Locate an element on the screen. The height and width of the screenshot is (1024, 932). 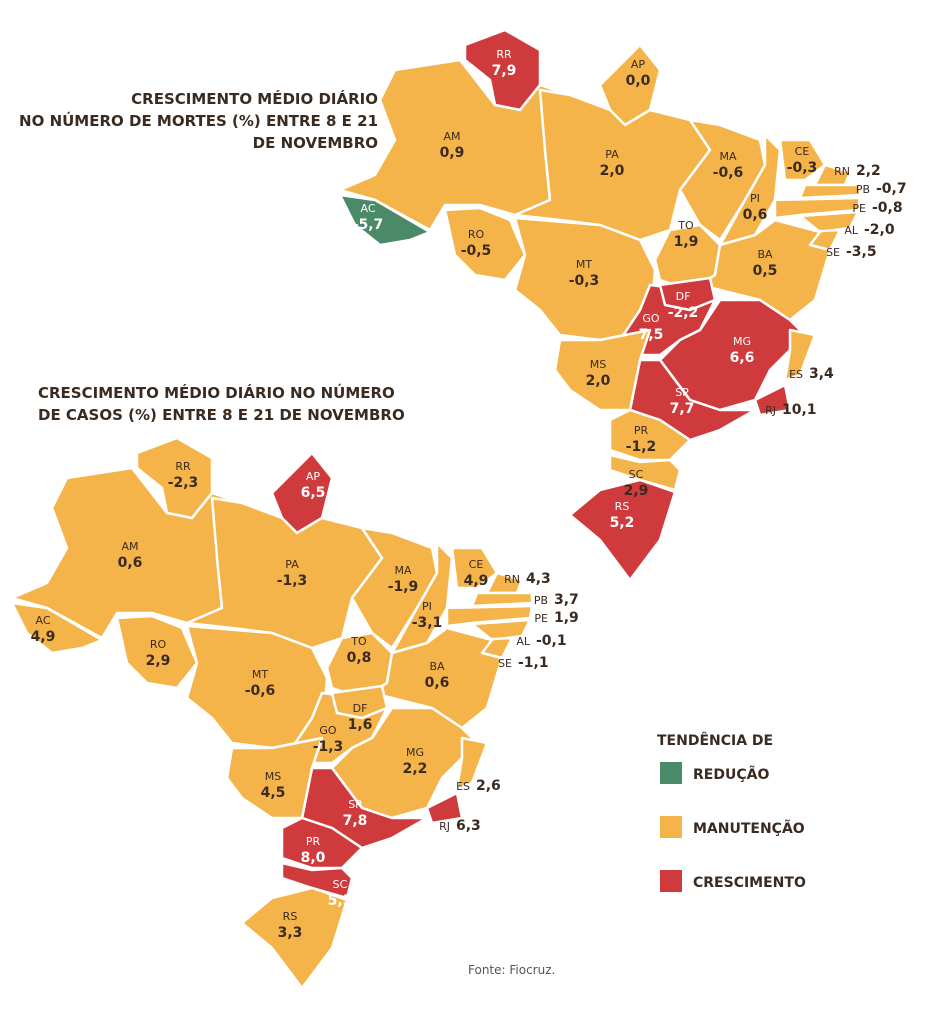
state-code: MA is located at coordinates (727, 156).